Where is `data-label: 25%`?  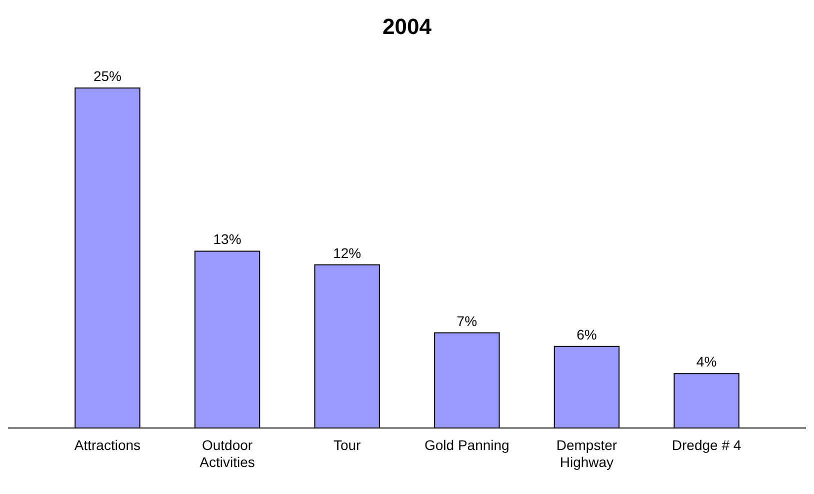 data-label: 25% is located at coordinates (107, 76).